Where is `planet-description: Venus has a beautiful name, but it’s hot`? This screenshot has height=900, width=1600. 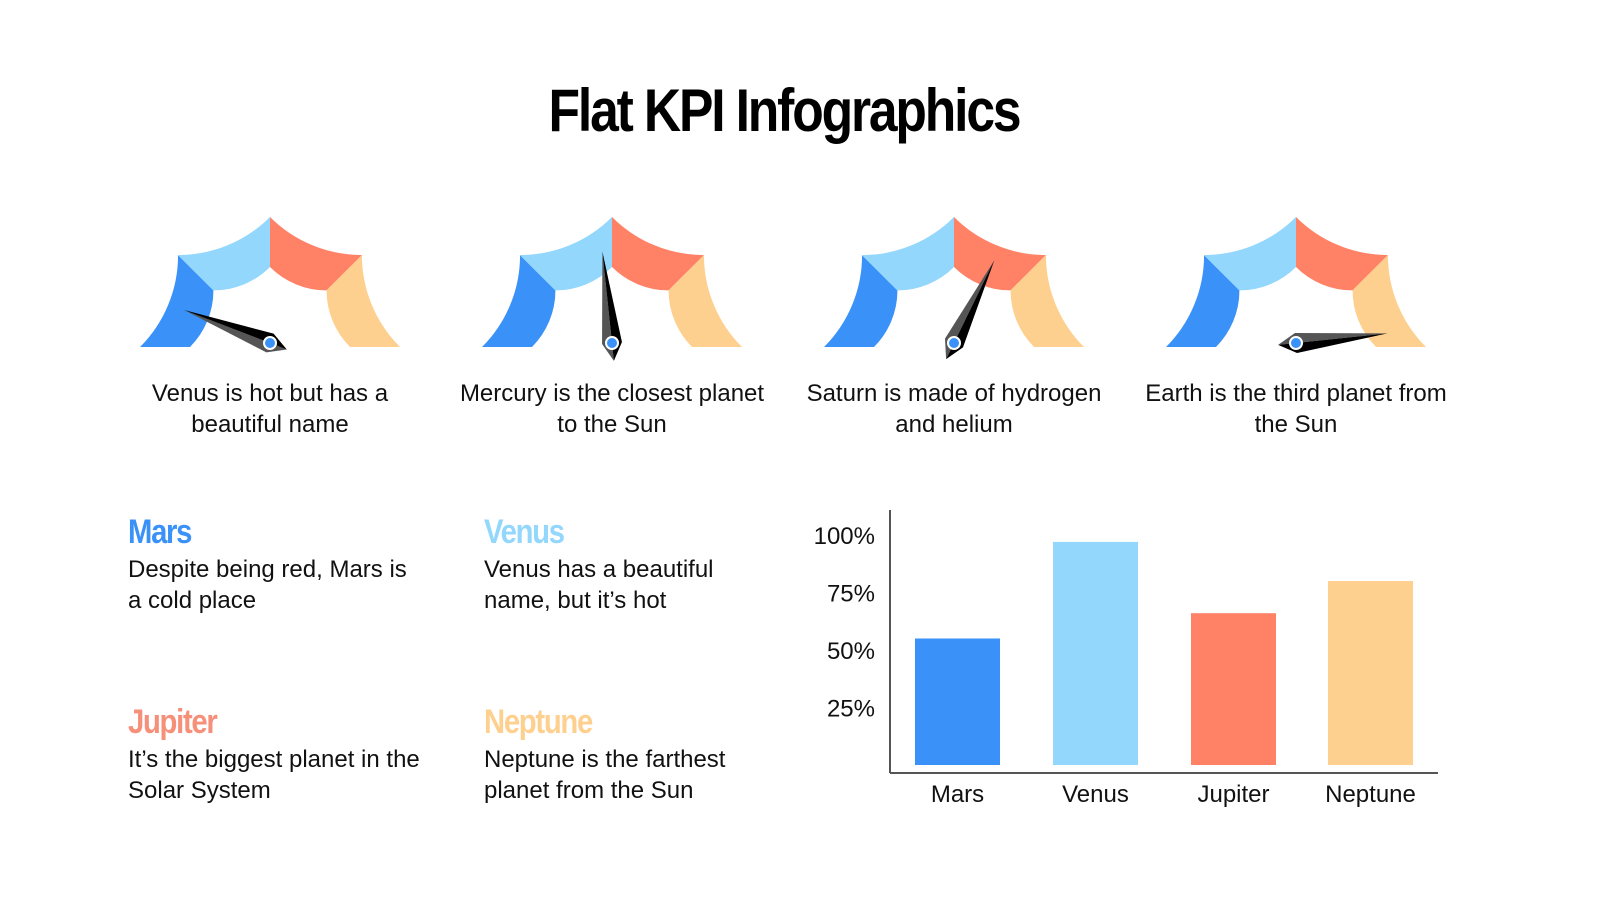 planet-description: Venus has a beautiful name, but it’s hot is located at coordinates (599, 585).